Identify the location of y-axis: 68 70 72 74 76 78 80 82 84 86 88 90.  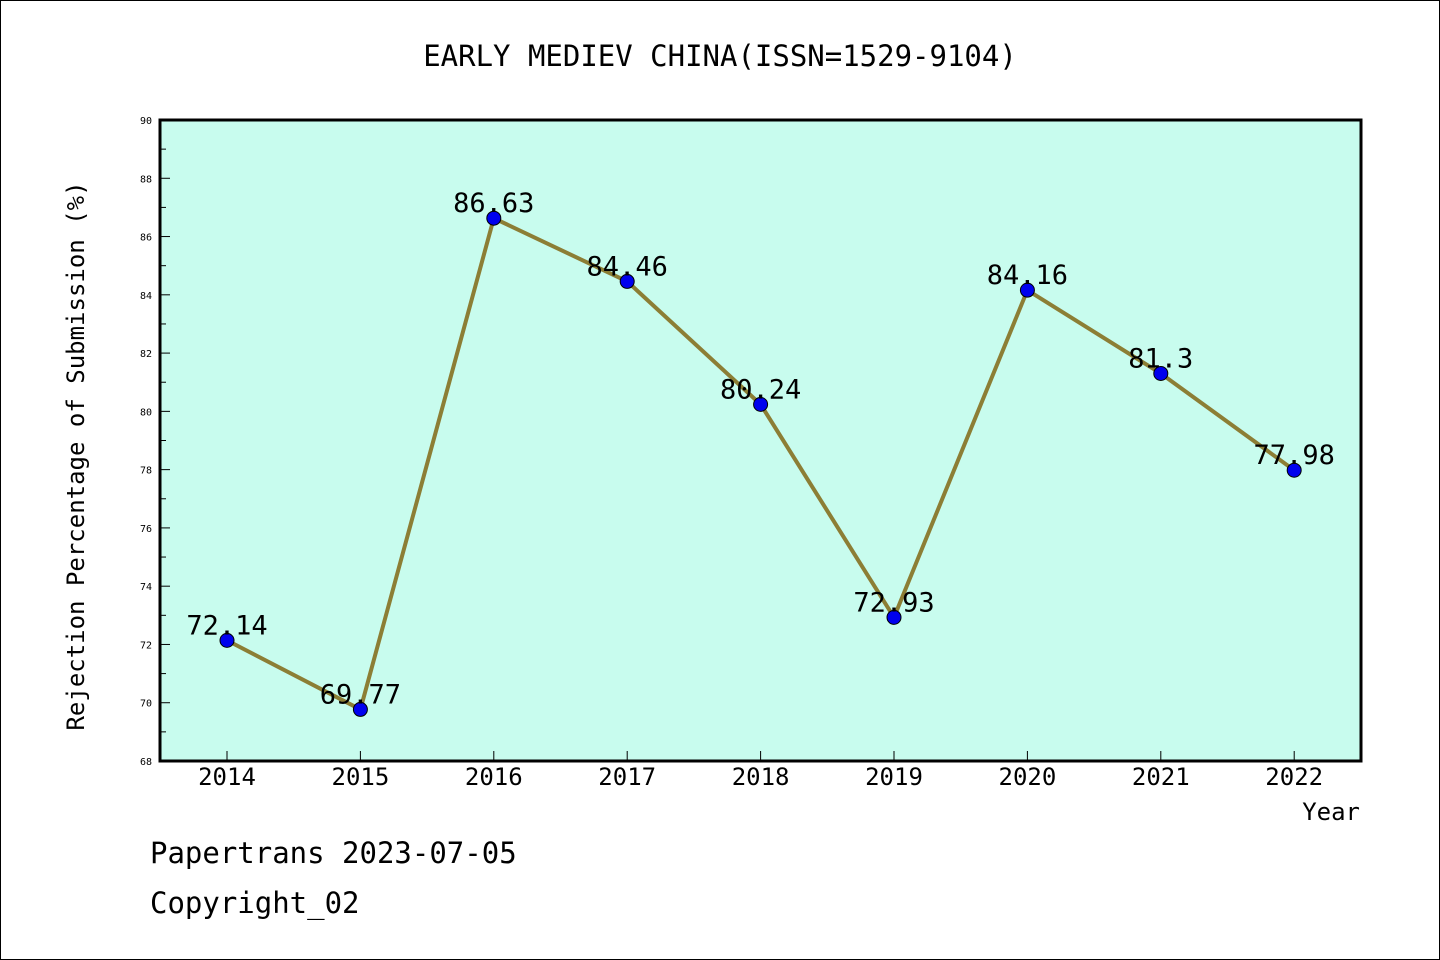
(155, 442).